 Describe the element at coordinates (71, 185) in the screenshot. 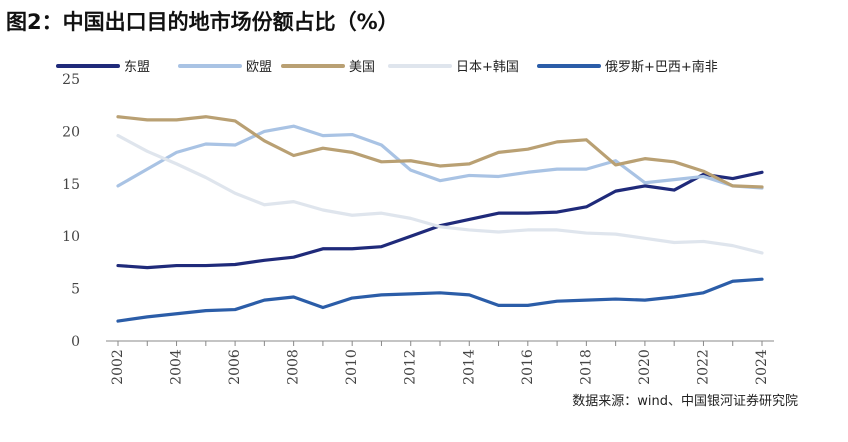

I see `y-tick-label: 15` at that location.